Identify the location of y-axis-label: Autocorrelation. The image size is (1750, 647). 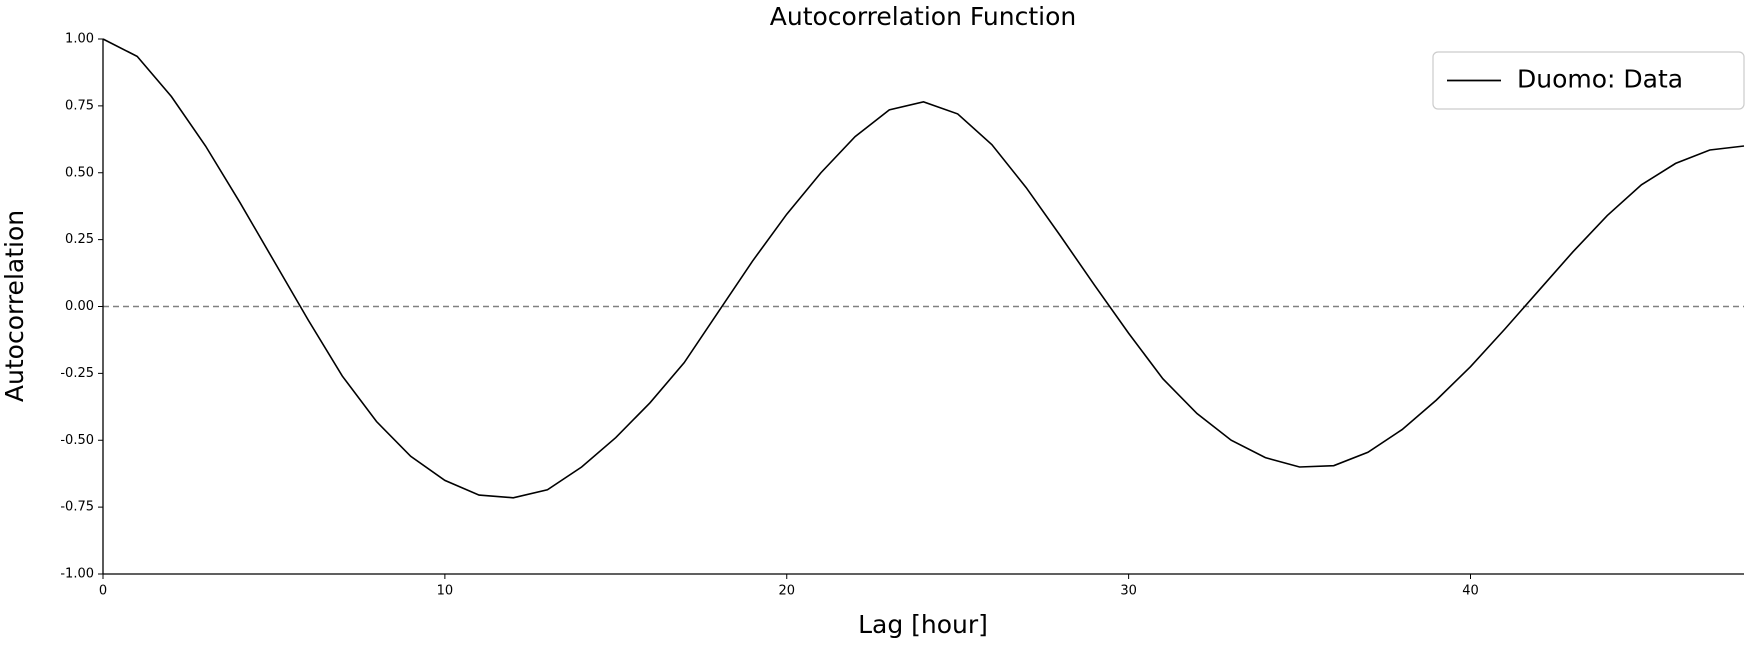
(14, 306).